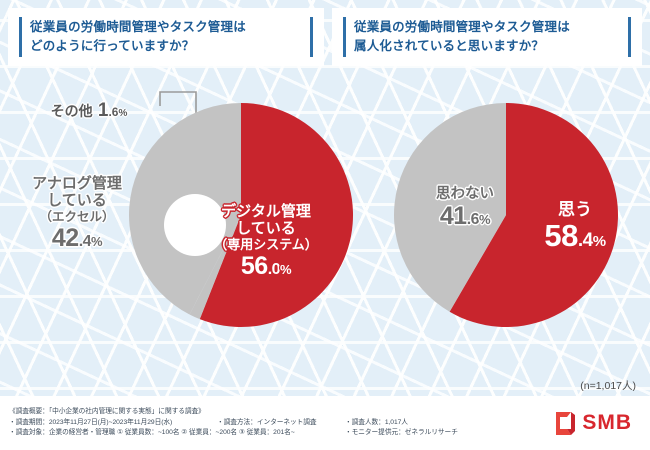 This screenshot has width=650, height=450. I want to click on label-analog-value: 42.4%, so click(77, 237).